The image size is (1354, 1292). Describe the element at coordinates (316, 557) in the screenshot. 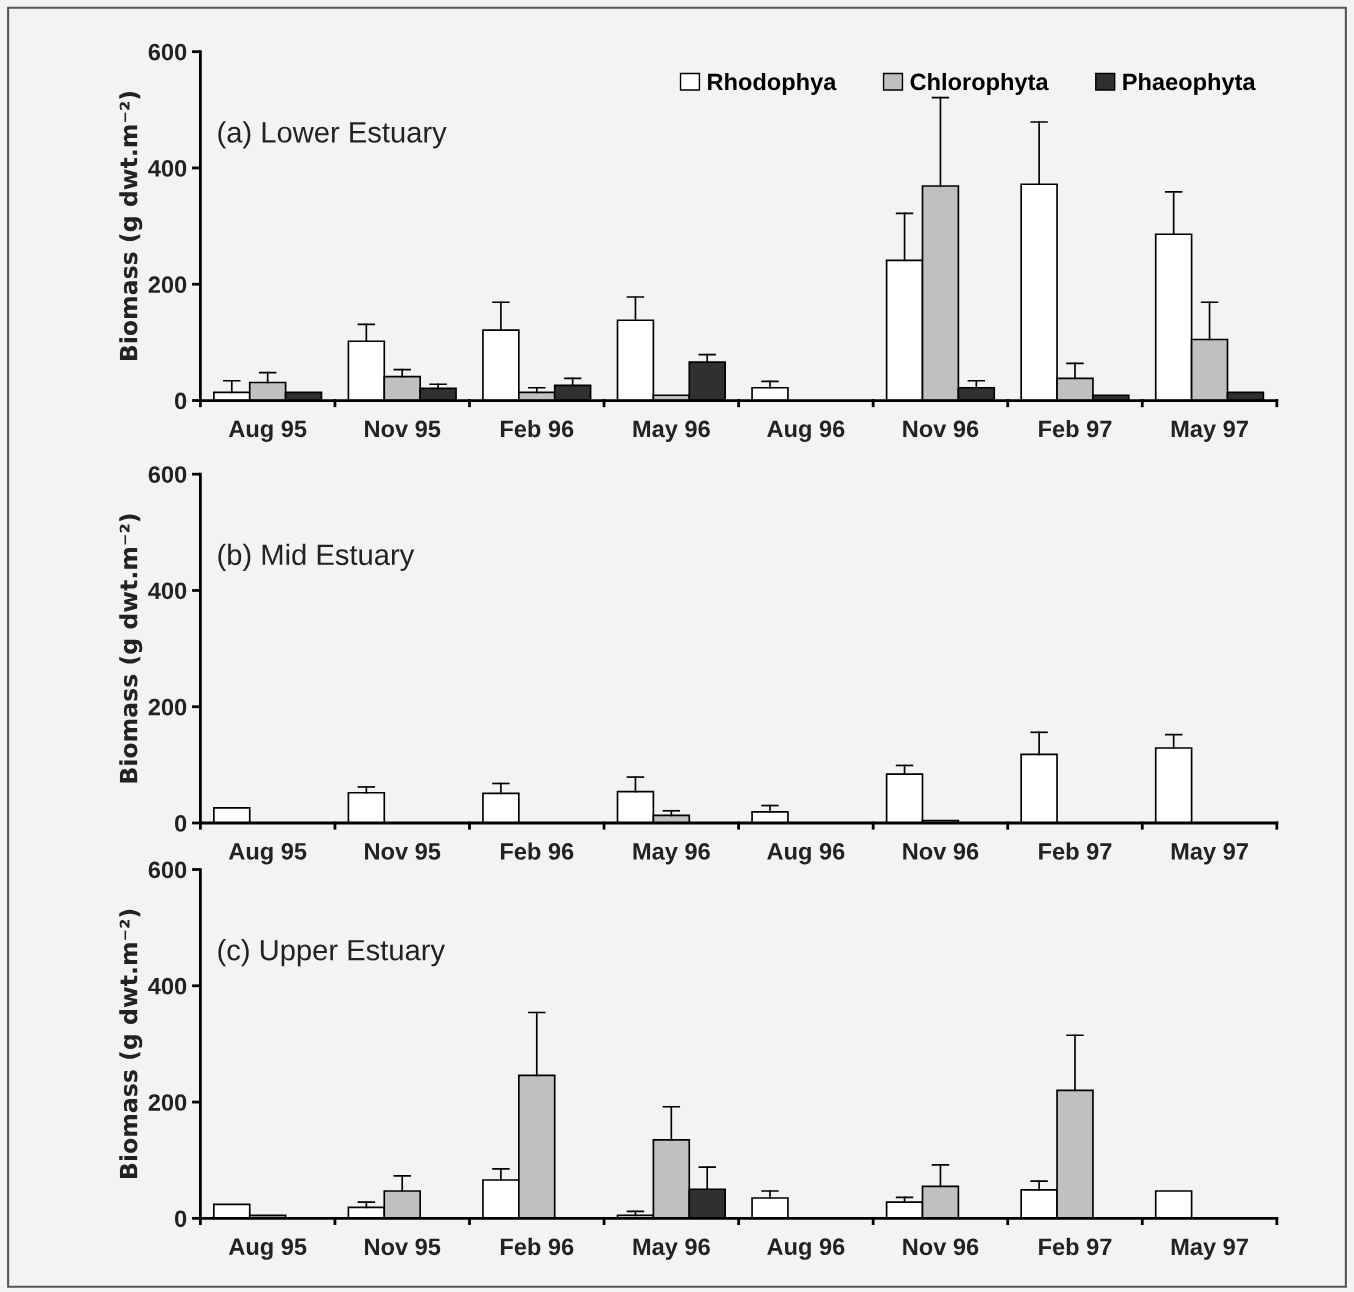

I see `annotation: (b) Mid Estuary` at that location.